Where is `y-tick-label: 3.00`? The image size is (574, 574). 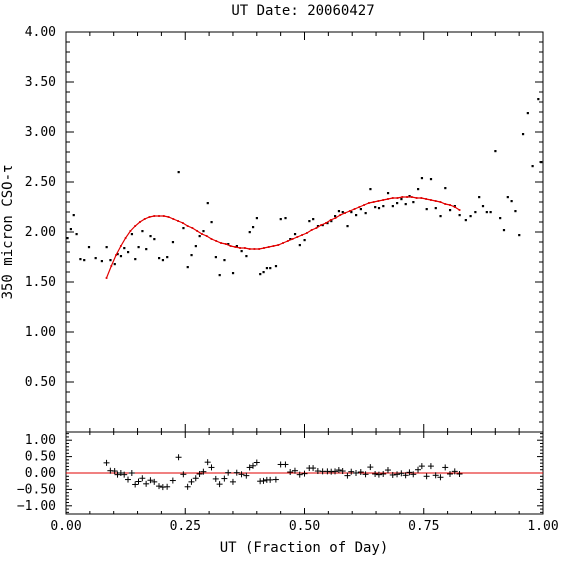
y-tick-label: 3.00 is located at coordinates (40, 132).